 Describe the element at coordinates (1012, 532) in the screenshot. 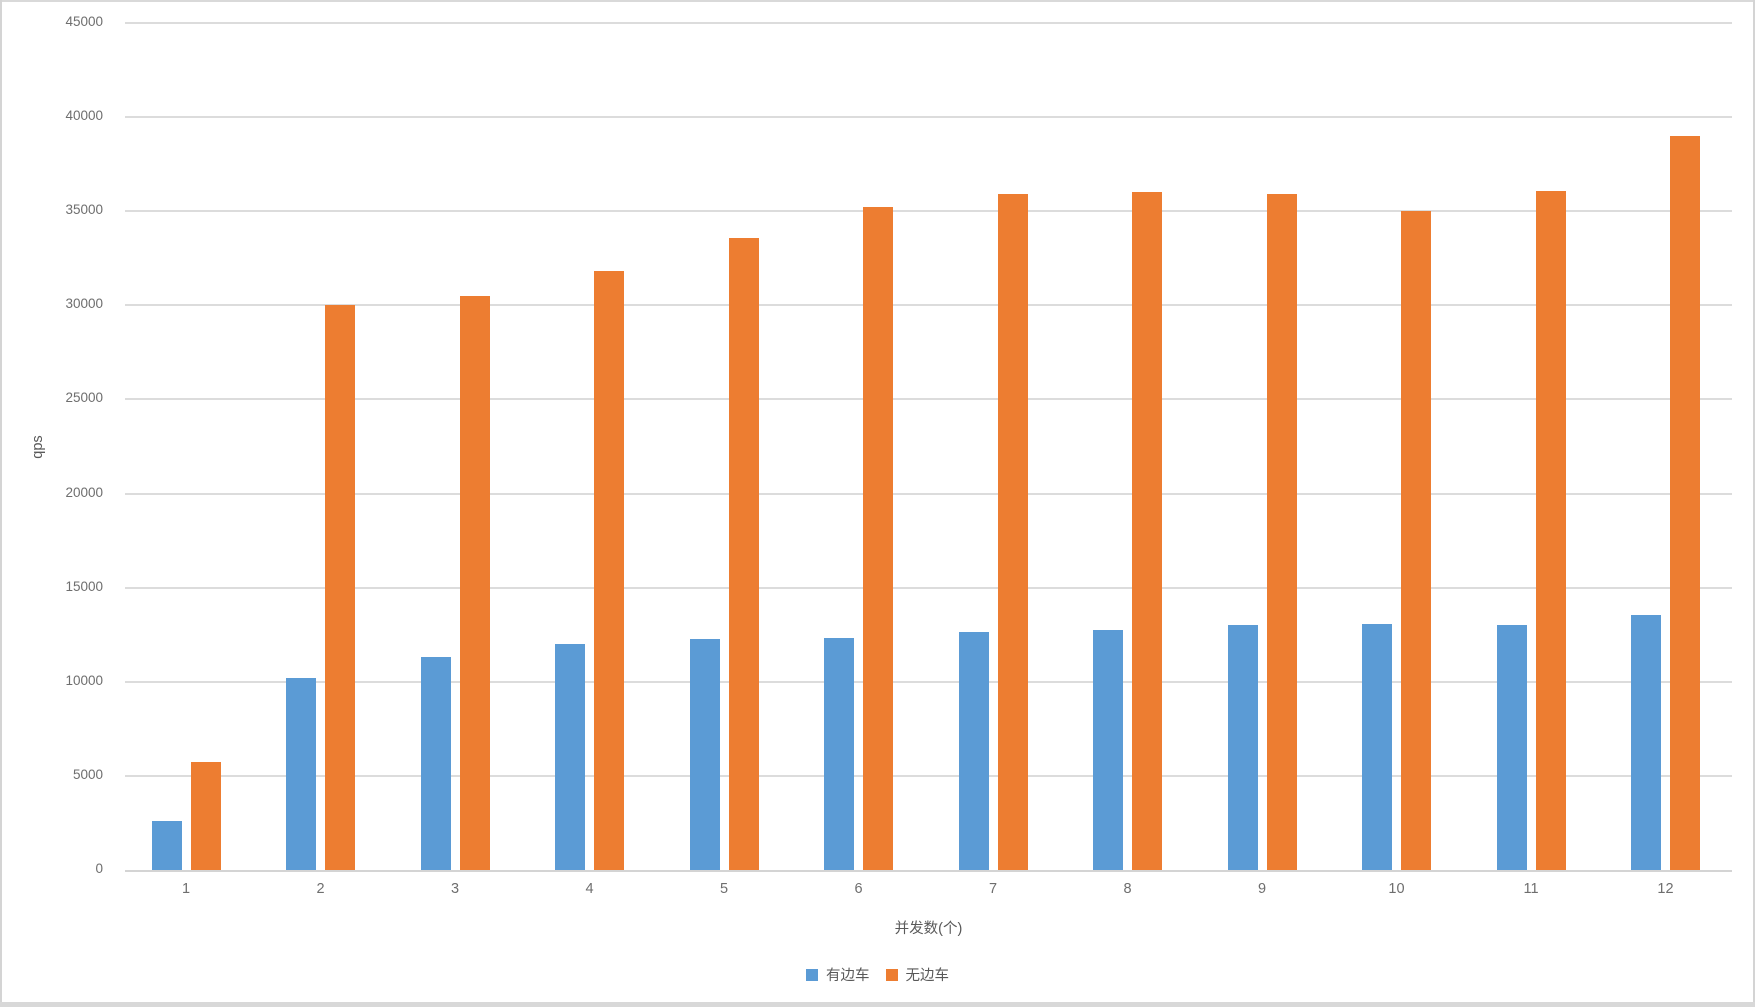

I see `bar-无边车-7` at that location.